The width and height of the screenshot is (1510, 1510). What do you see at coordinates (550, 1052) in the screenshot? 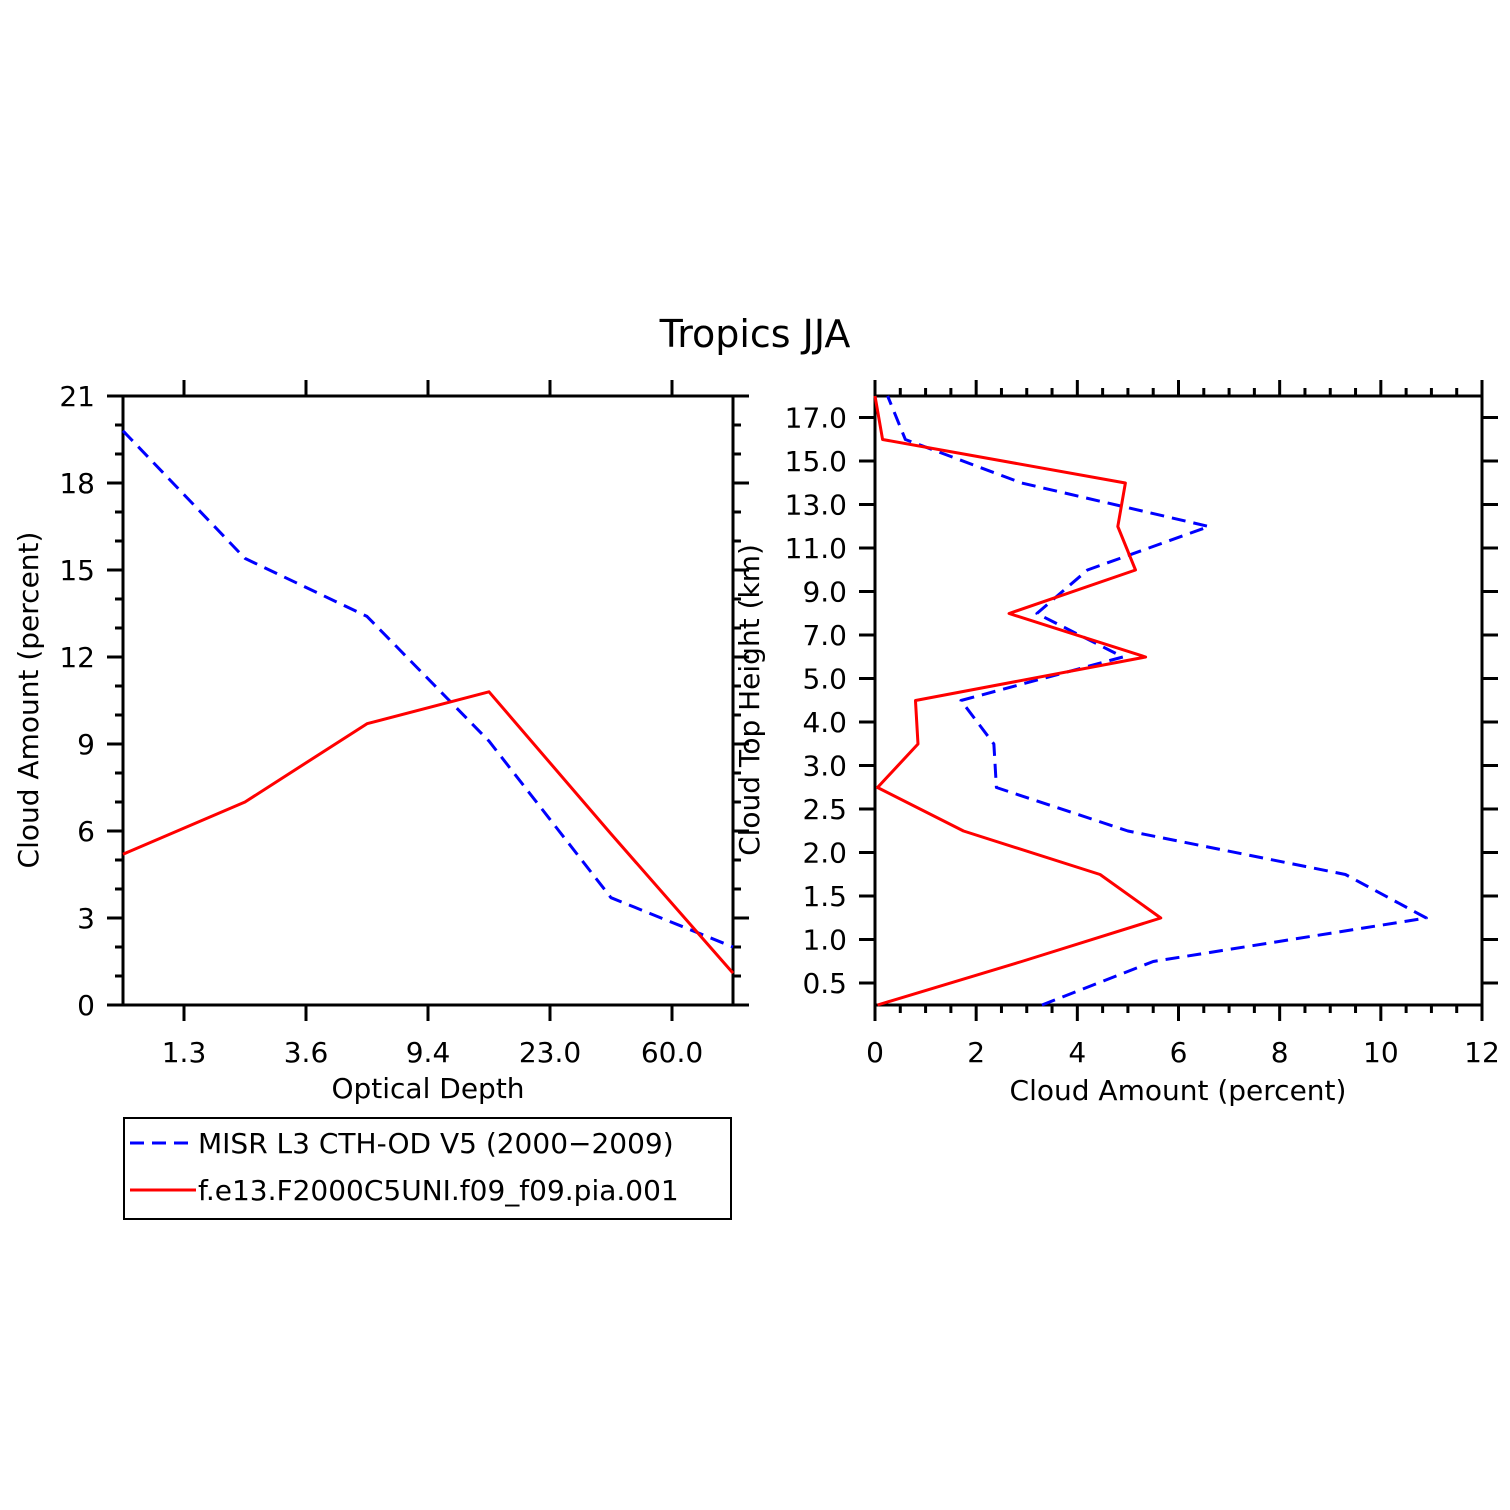
I see `left-x-tick-label: 23.0` at bounding box center [550, 1052].